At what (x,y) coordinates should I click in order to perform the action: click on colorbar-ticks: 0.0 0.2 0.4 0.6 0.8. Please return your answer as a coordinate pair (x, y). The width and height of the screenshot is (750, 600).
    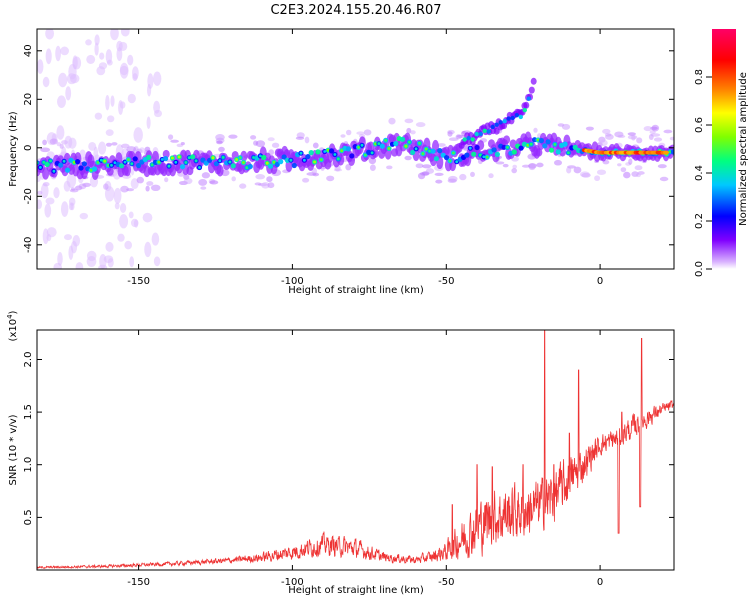
    Looking at the image, I should click on (703, 173).